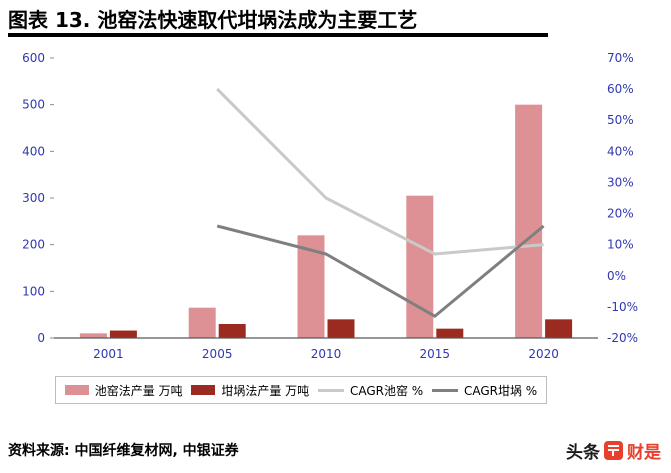 This screenshot has width=671, height=473. What do you see at coordinates (559, 328) in the screenshot?
I see `bar-坩埚法产量 万吨-2020` at bounding box center [559, 328].